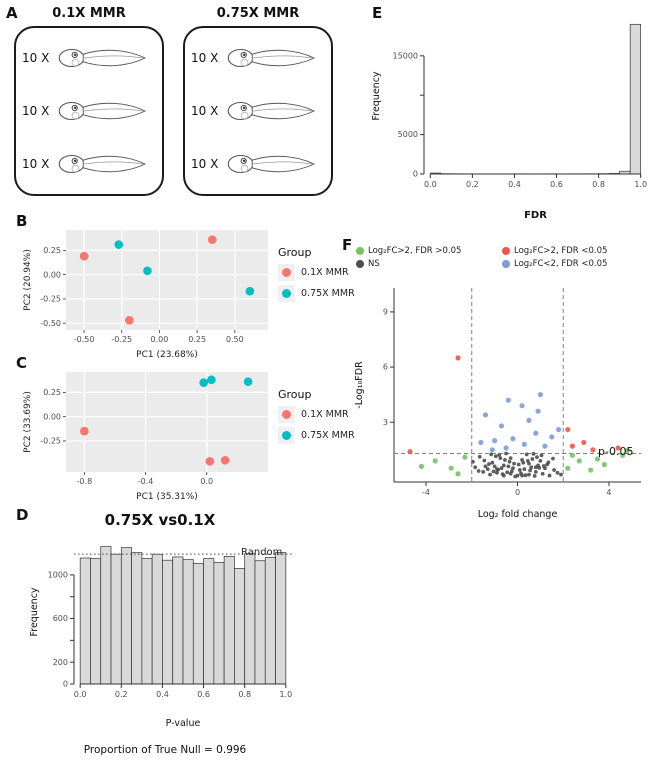 The height and width of the screenshot is (772, 655). I want to click on panel-a-label: A, so click(12, 13).